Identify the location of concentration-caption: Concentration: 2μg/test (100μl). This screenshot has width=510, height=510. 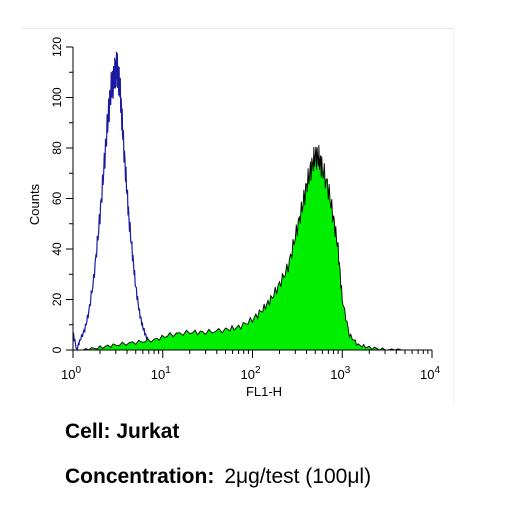
(218, 477).